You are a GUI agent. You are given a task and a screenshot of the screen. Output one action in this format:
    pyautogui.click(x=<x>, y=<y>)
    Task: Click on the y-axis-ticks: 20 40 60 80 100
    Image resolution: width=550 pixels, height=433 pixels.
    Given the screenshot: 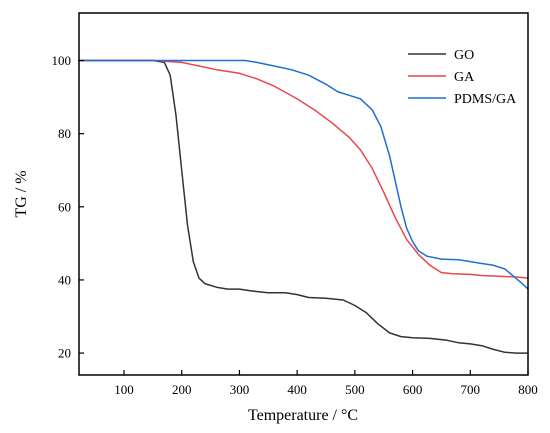 What is the action you would take?
    pyautogui.click(x=68, y=207)
    